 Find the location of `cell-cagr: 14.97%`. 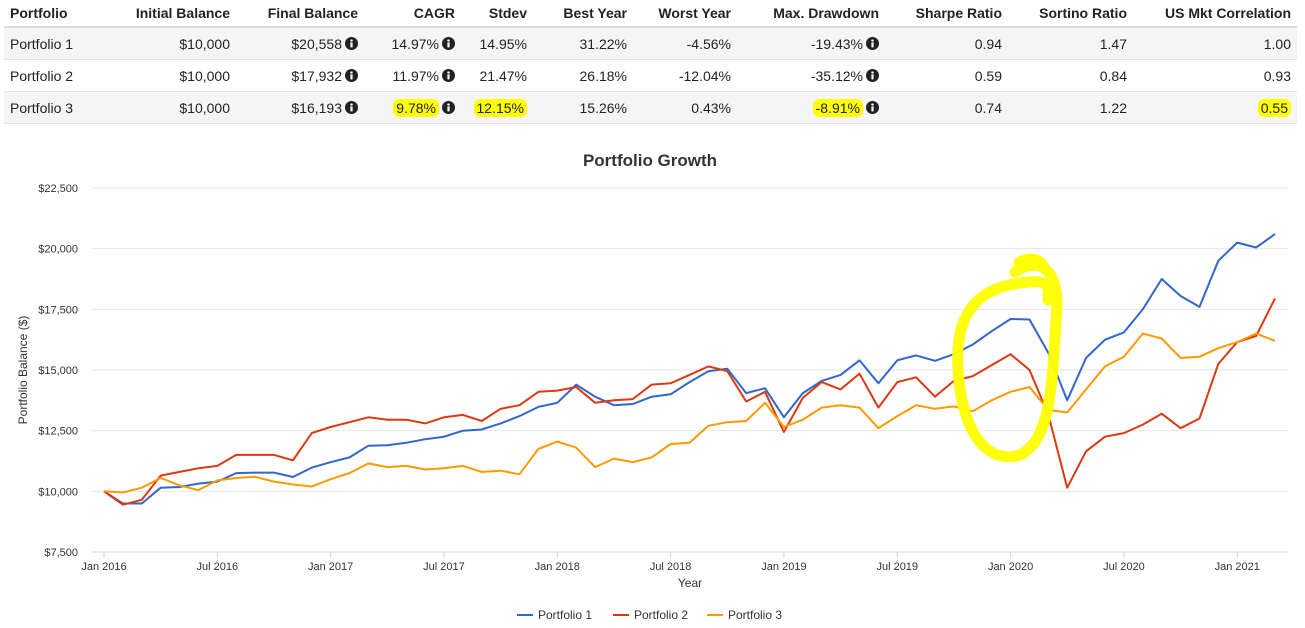

cell-cagr: 14.97% is located at coordinates (412, 43).